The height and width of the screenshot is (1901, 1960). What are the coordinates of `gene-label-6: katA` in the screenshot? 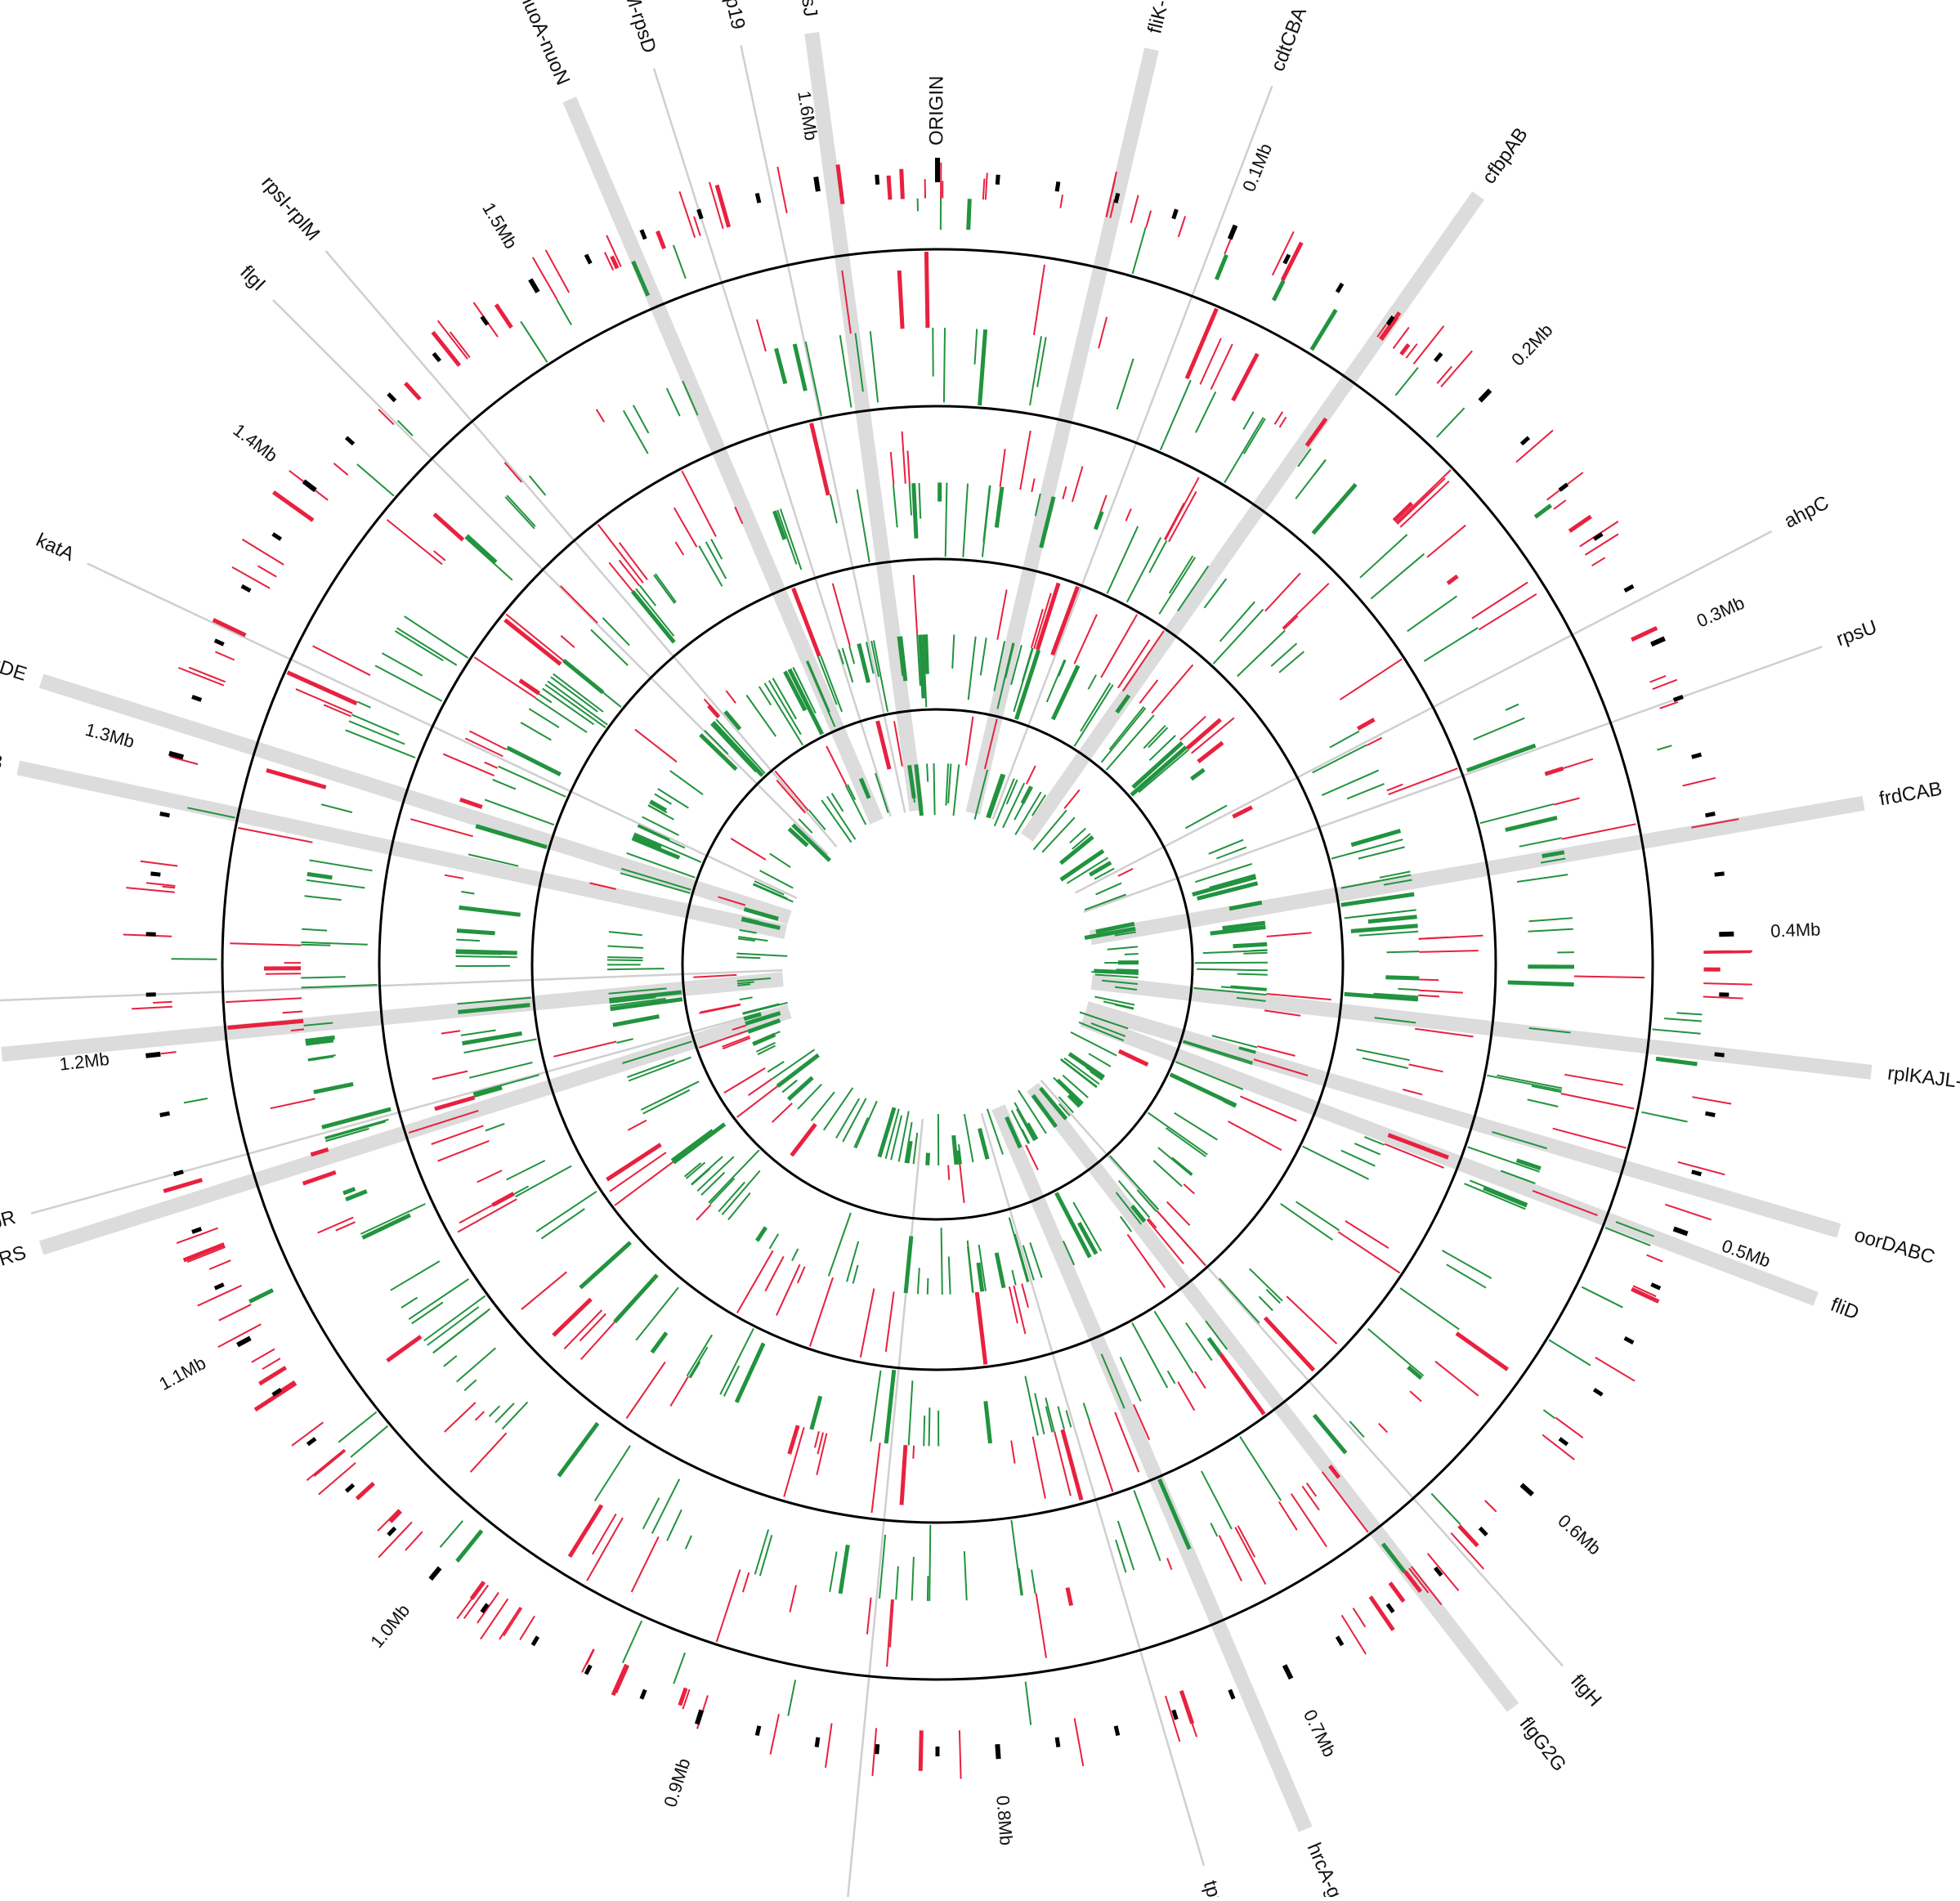 It's located at (55, 548).